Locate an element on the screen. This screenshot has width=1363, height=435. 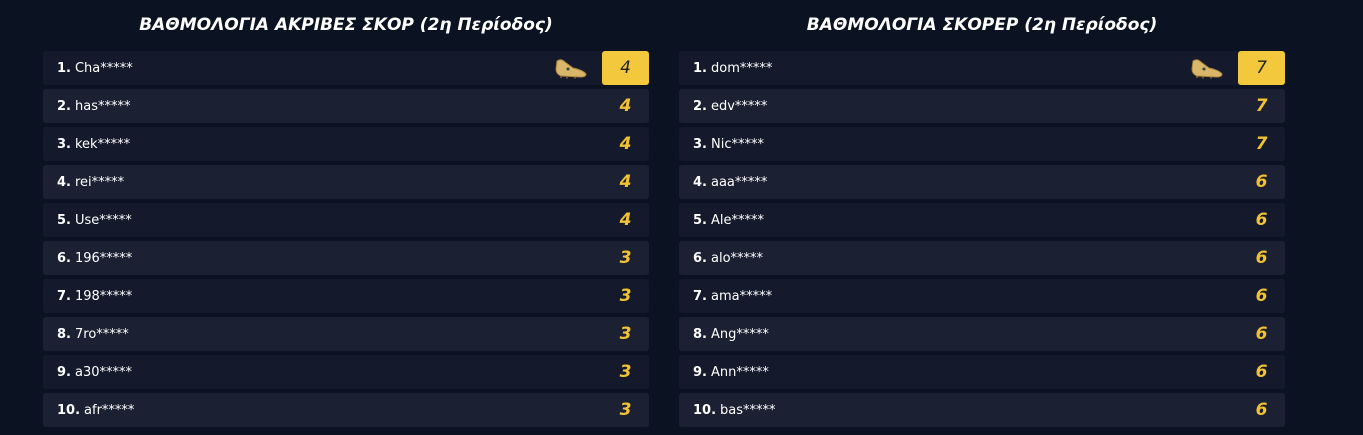
player-name-cell: 6. 196***** is located at coordinates (87, 258).